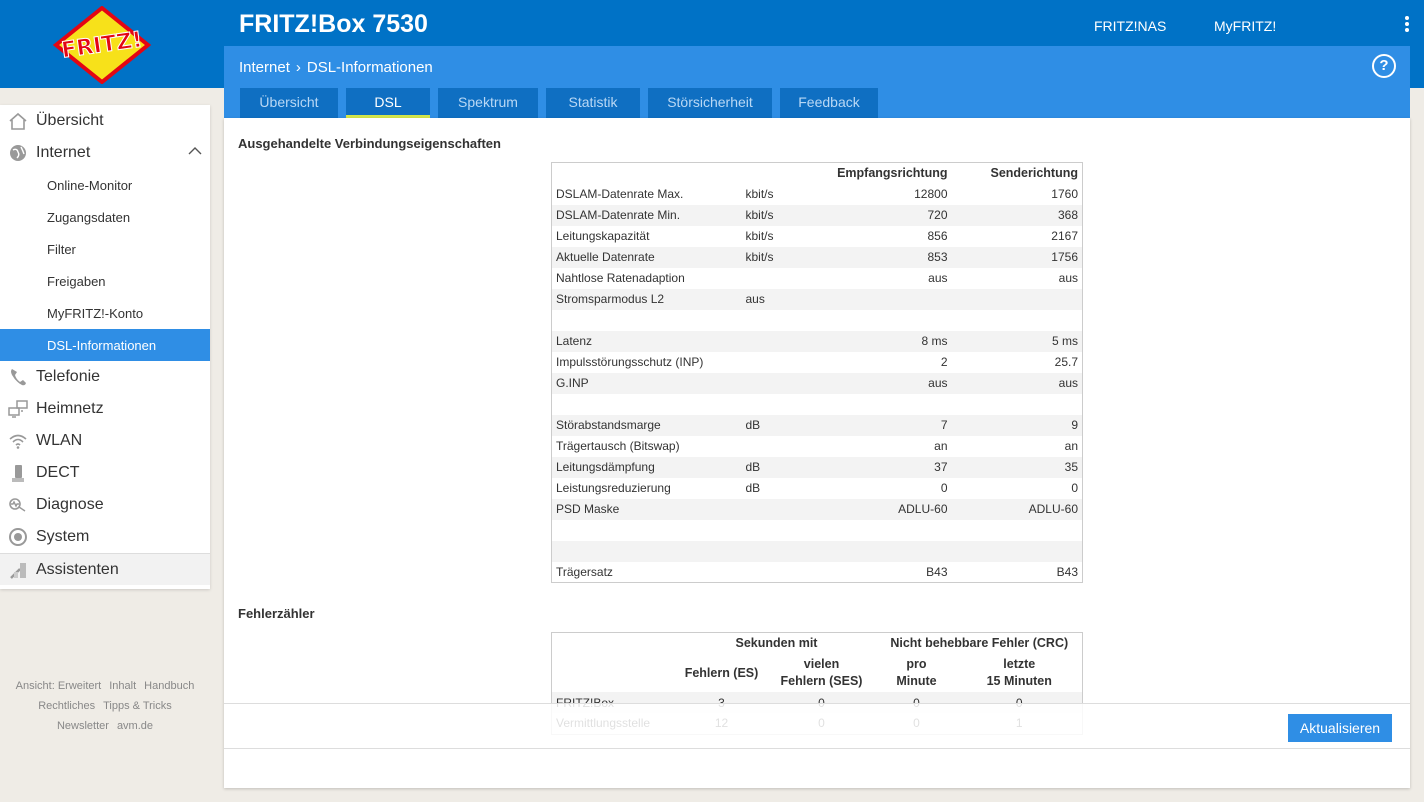 The image size is (1424, 802). Describe the element at coordinates (105, 377) in the screenshot. I see `nav-telefonie: Telefonie` at that location.